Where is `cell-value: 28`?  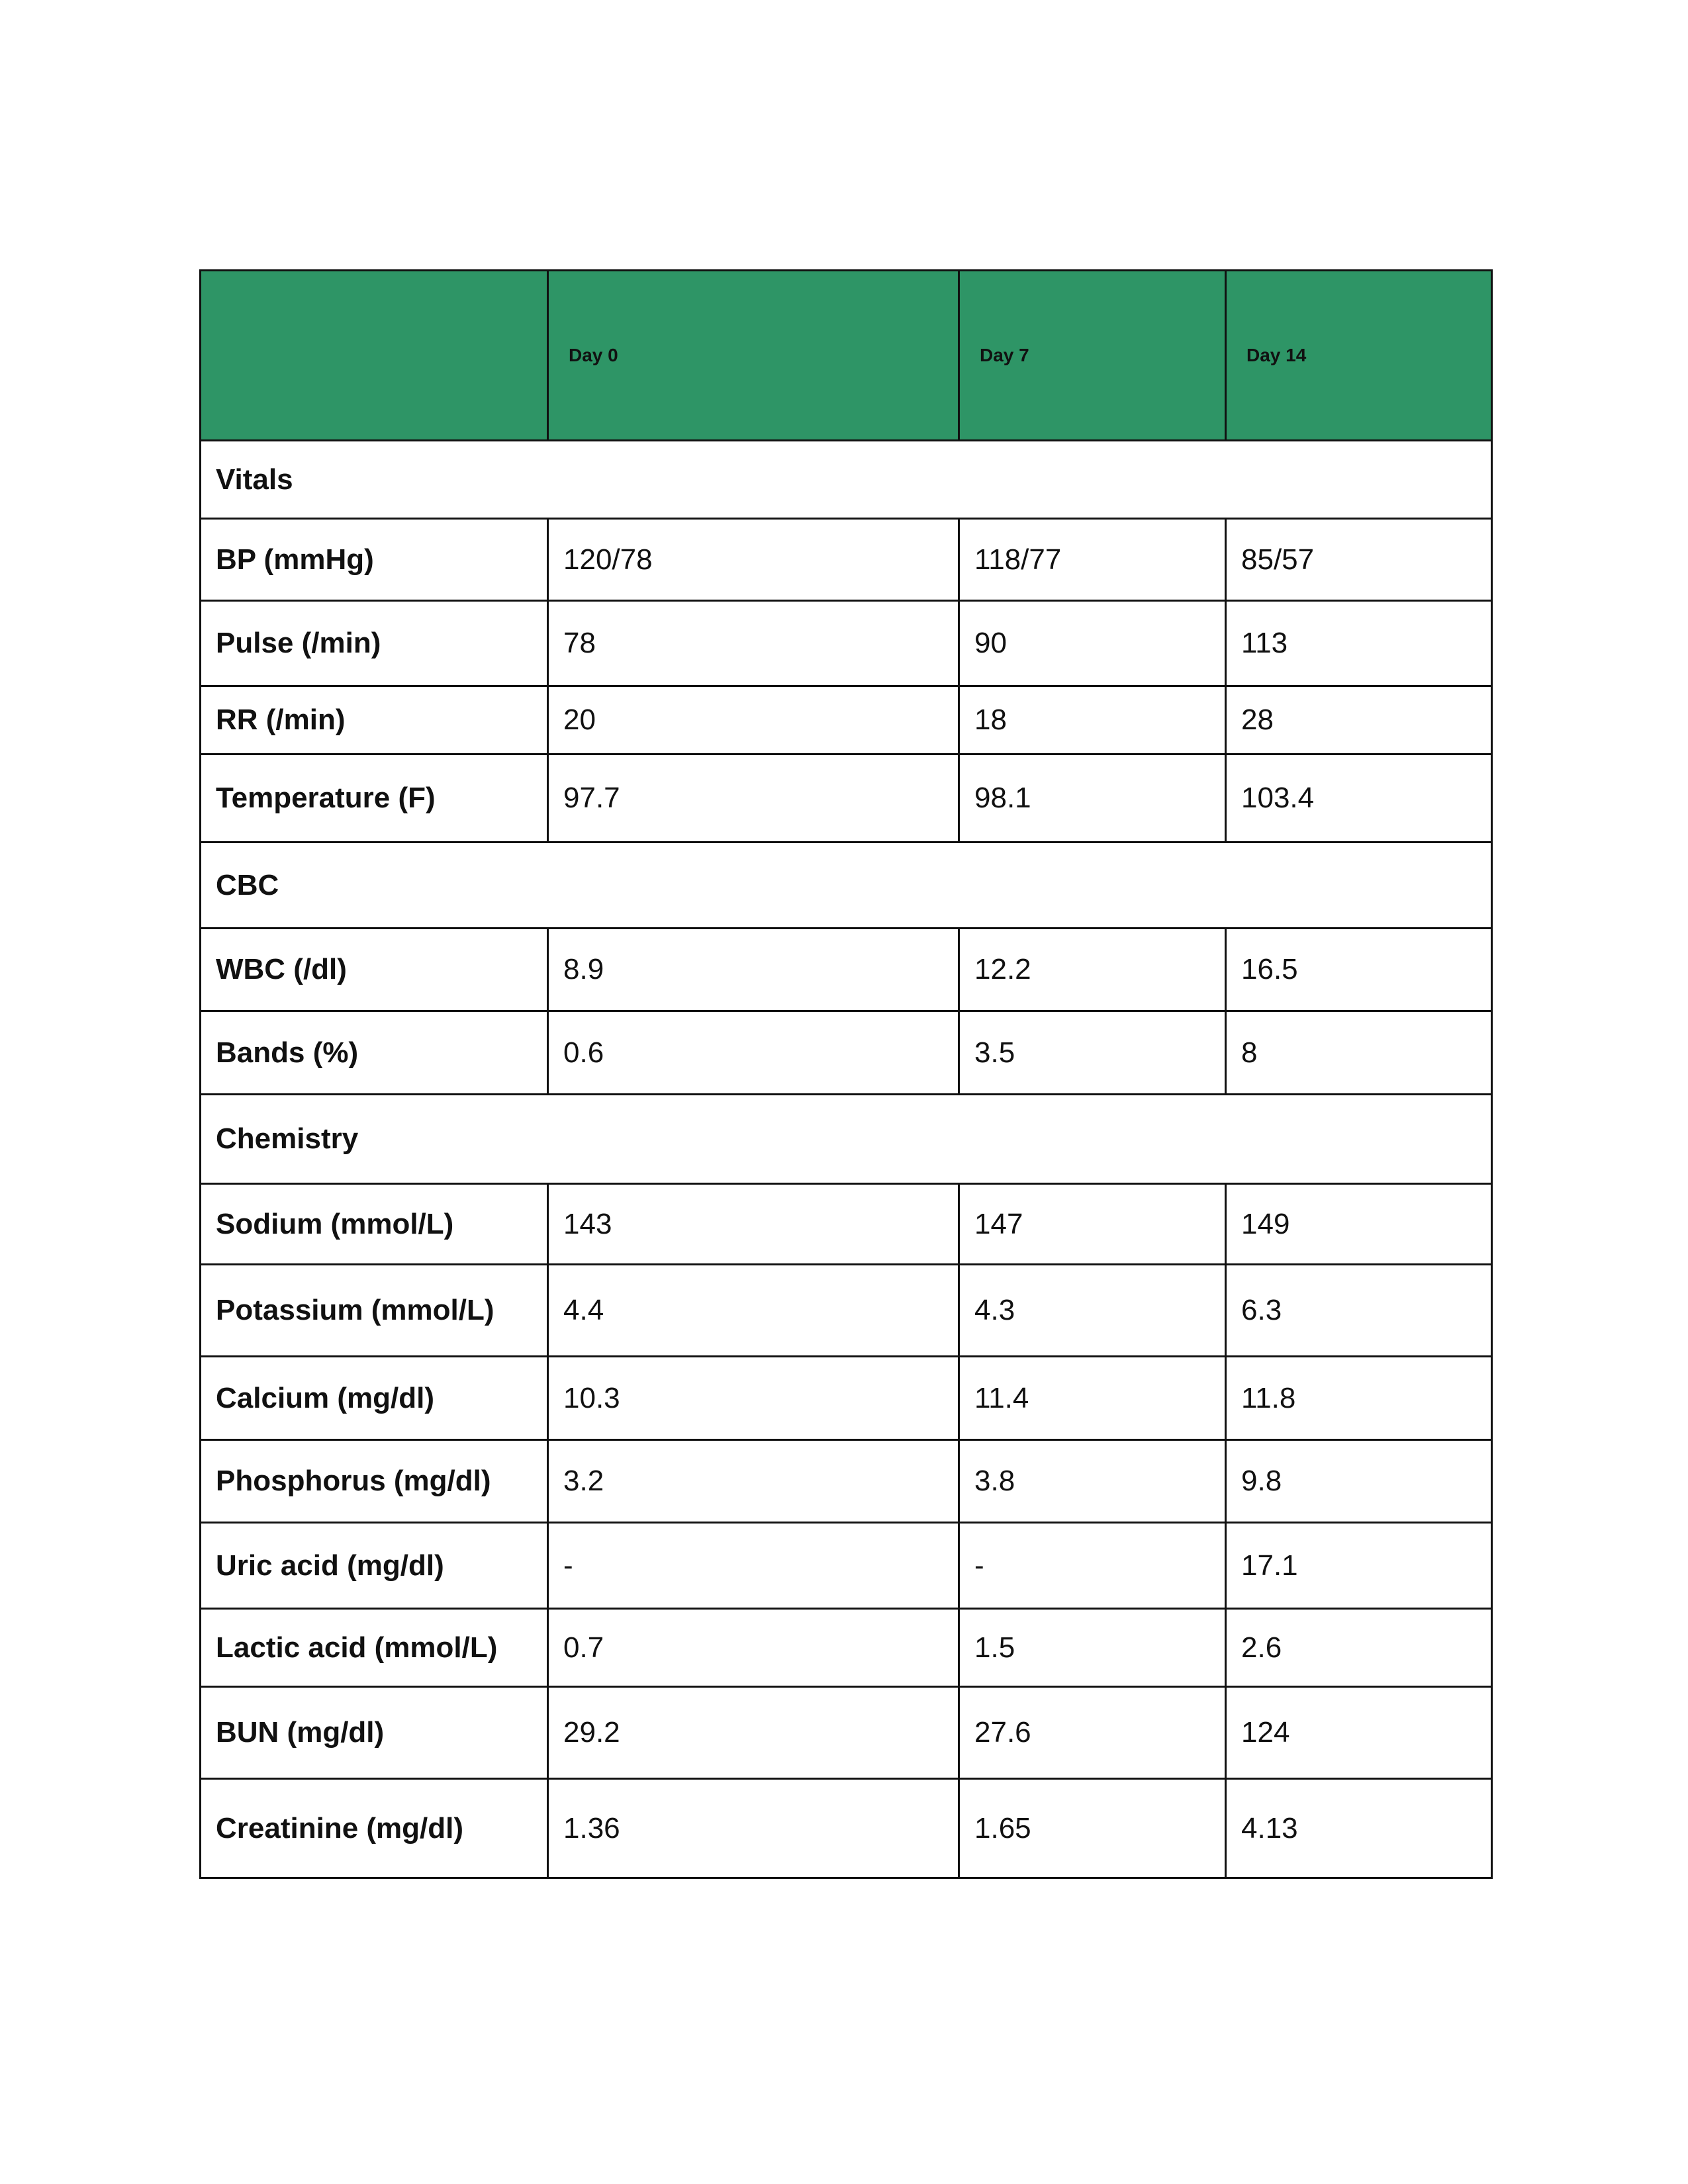 cell-value: 28 is located at coordinates (1359, 720).